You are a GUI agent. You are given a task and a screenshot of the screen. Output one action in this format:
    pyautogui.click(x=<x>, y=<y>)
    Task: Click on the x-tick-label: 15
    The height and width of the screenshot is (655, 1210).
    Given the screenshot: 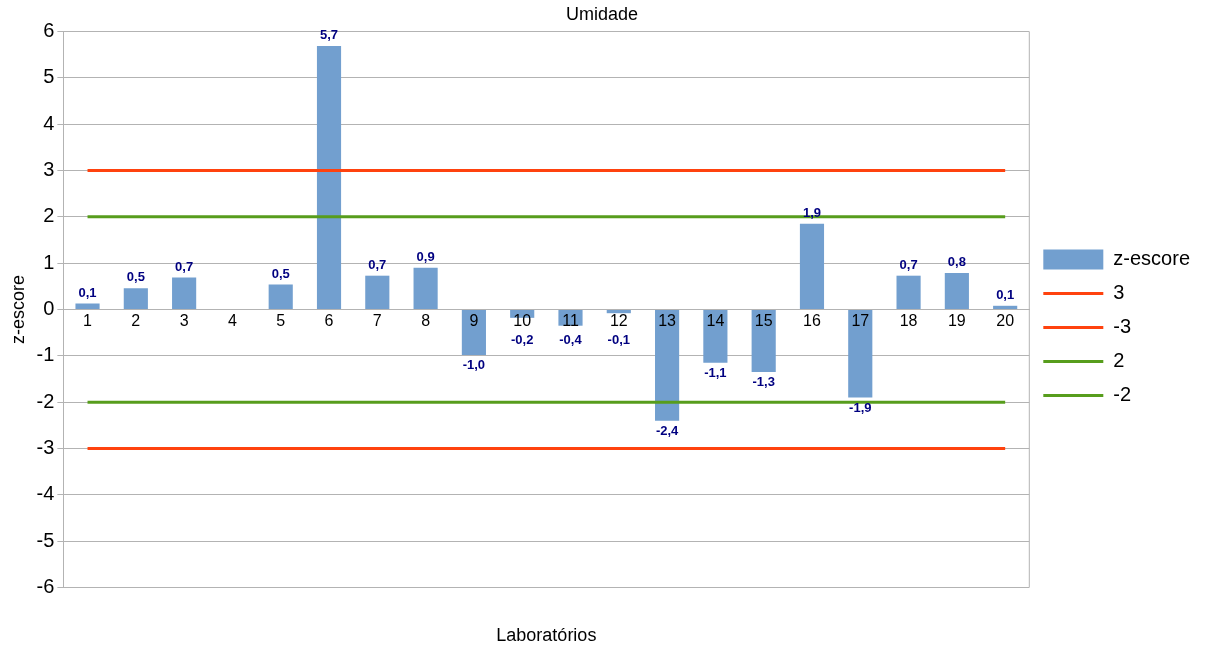 What is the action you would take?
    pyautogui.click(x=763, y=320)
    